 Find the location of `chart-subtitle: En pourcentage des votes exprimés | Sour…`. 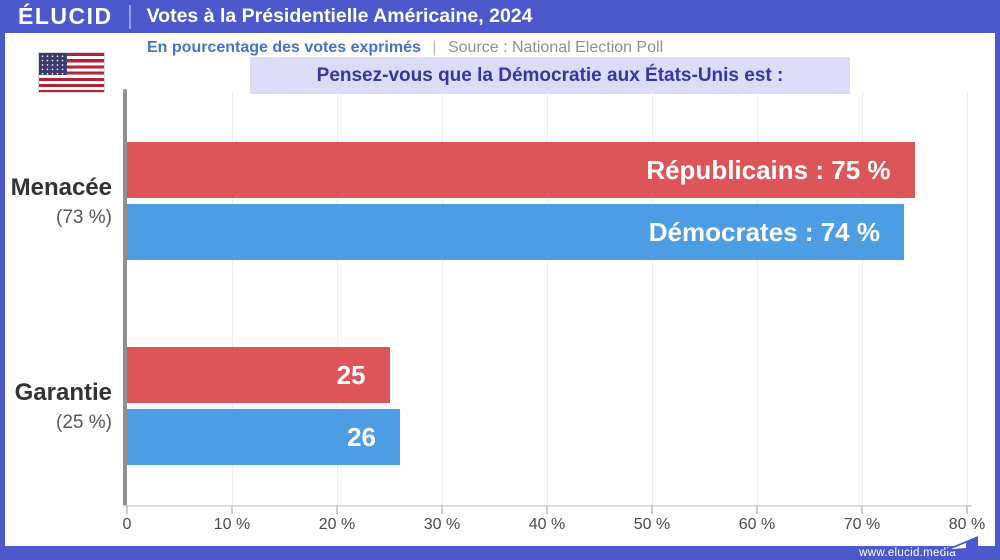

chart-subtitle: En pourcentage des votes exprimés | Sour… is located at coordinates (405, 48).